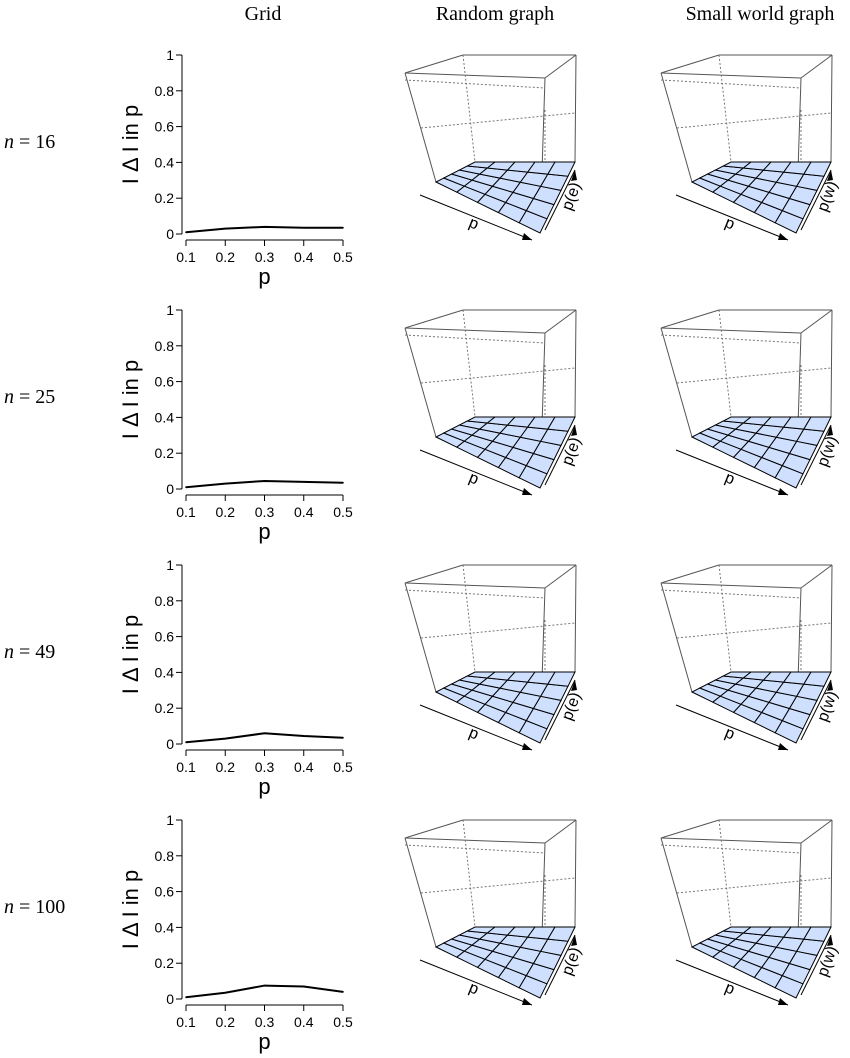  I want to click on column-title-random: Random graph, so click(495, 14).